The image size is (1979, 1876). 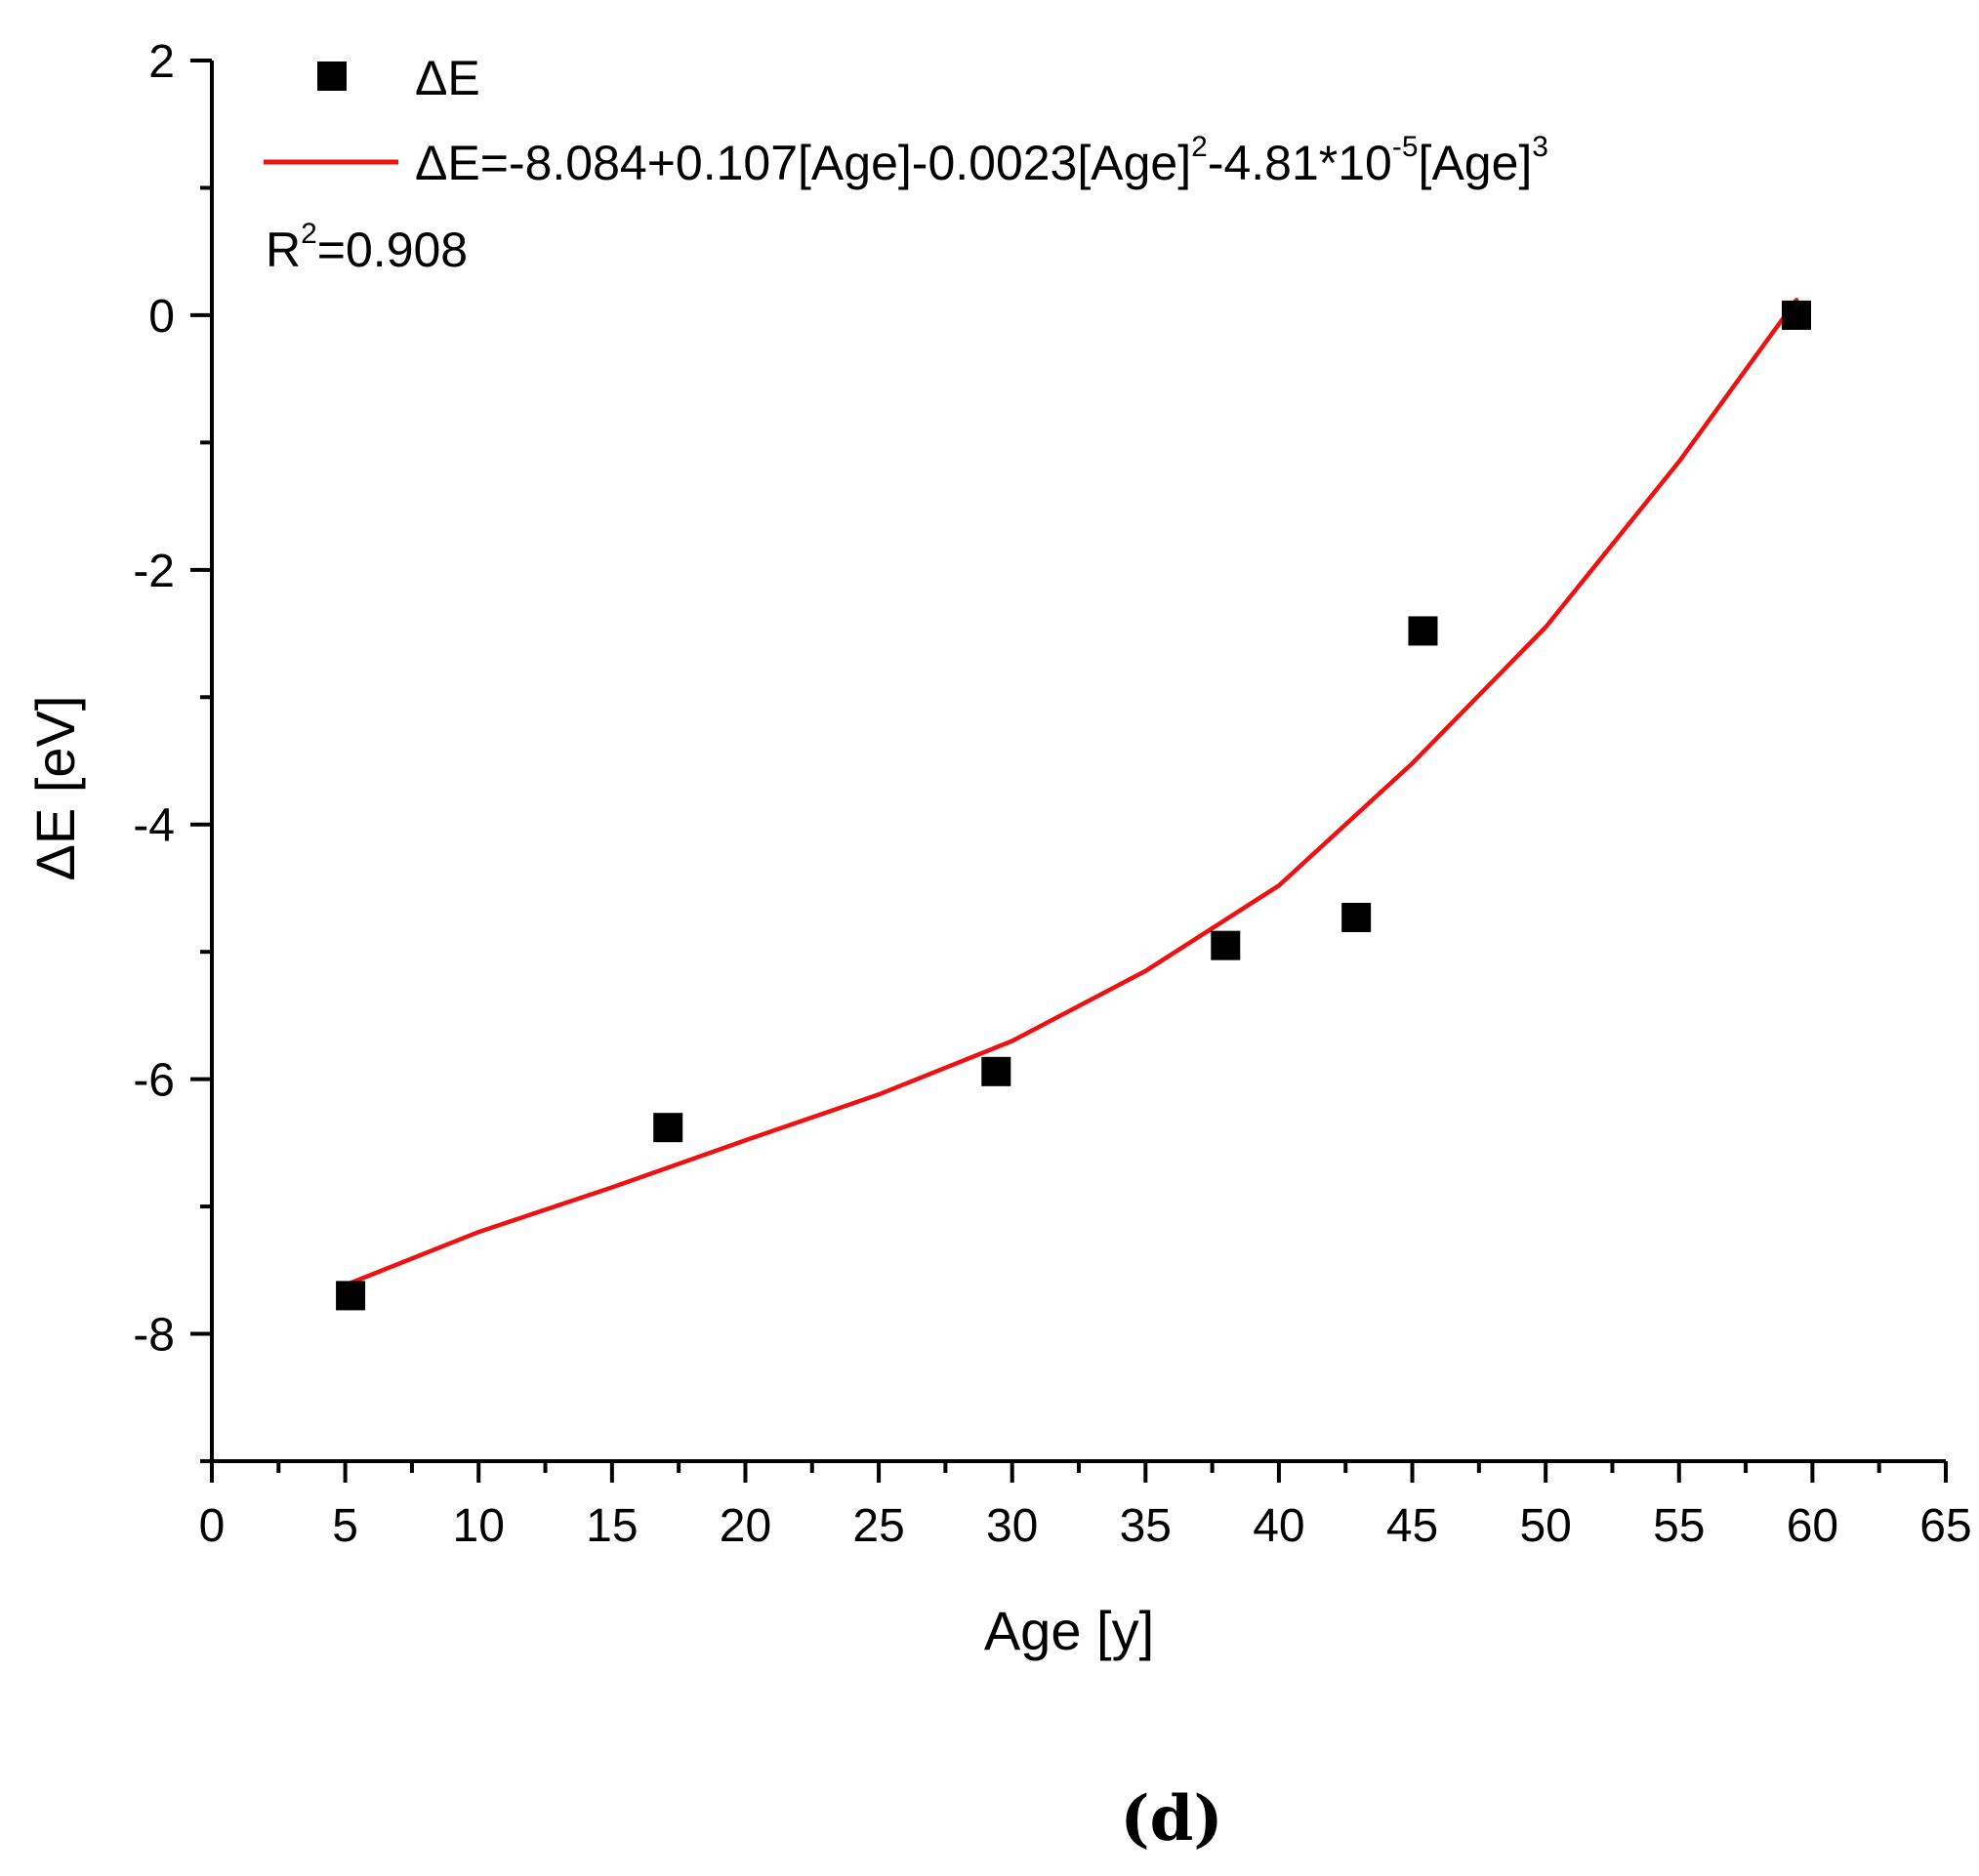 I want to click on fit-equation-part: ΔE=-8.084+0.107[Age]-0.0023[Age], so click(x=803, y=163).